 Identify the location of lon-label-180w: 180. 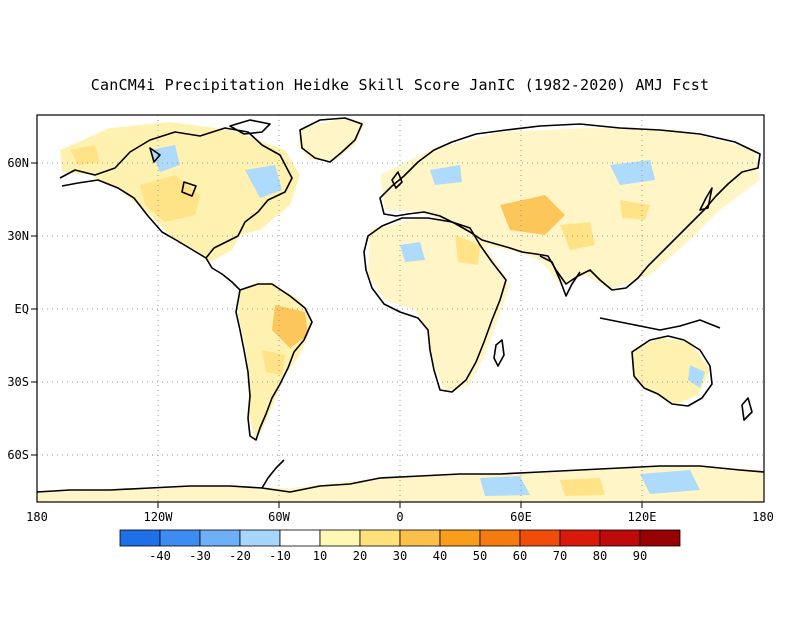
(37, 517).